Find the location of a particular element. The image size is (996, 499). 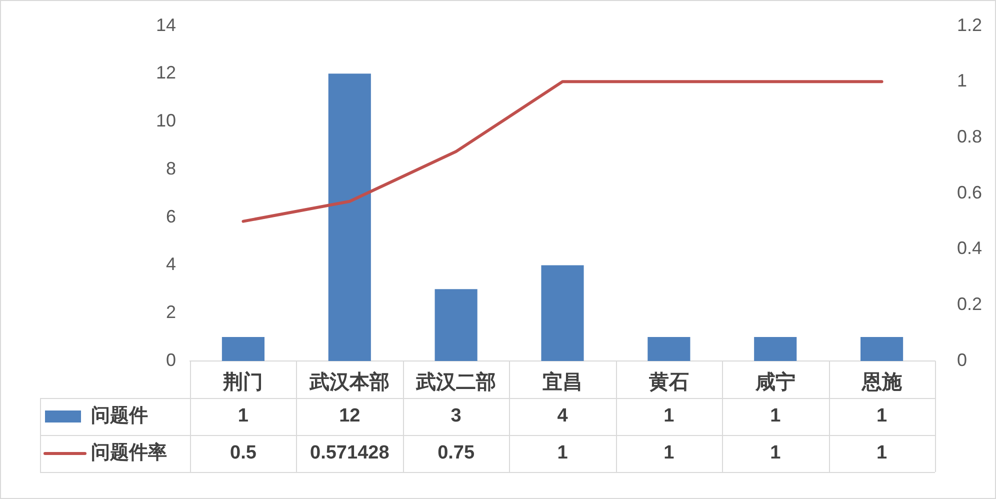

x-tick-label: 武汉二部 is located at coordinates (455, 382).